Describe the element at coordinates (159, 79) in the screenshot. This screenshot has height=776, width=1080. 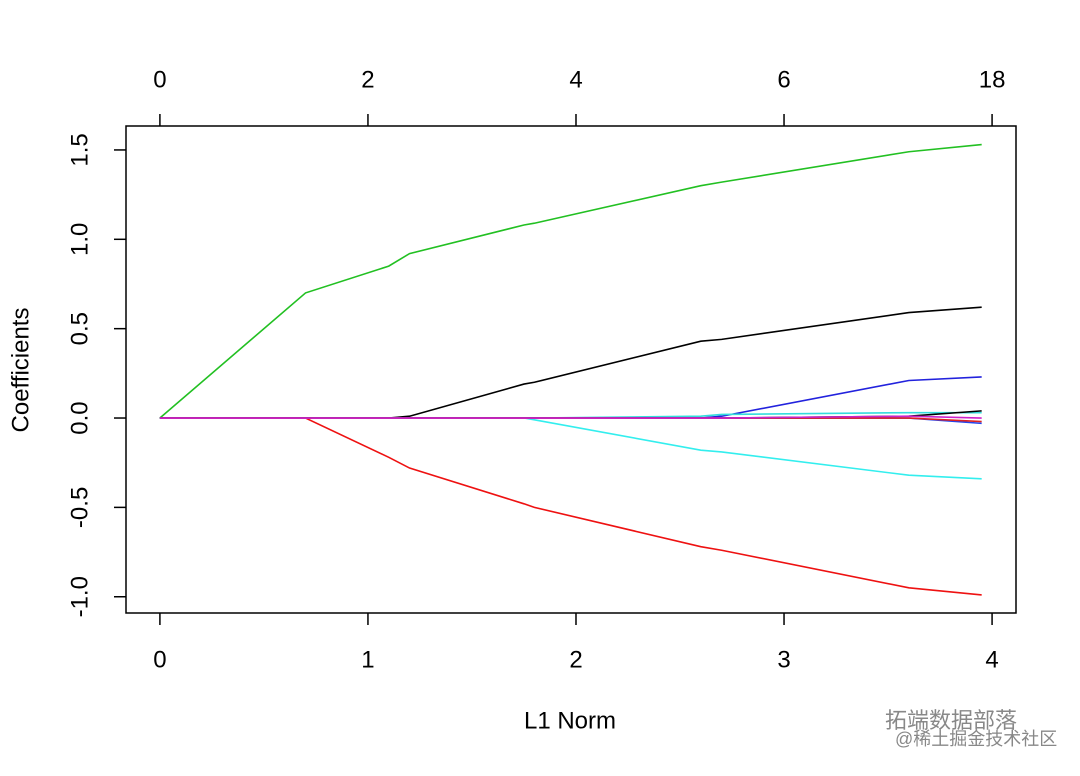
I see `x2-tick-label: 0` at that location.